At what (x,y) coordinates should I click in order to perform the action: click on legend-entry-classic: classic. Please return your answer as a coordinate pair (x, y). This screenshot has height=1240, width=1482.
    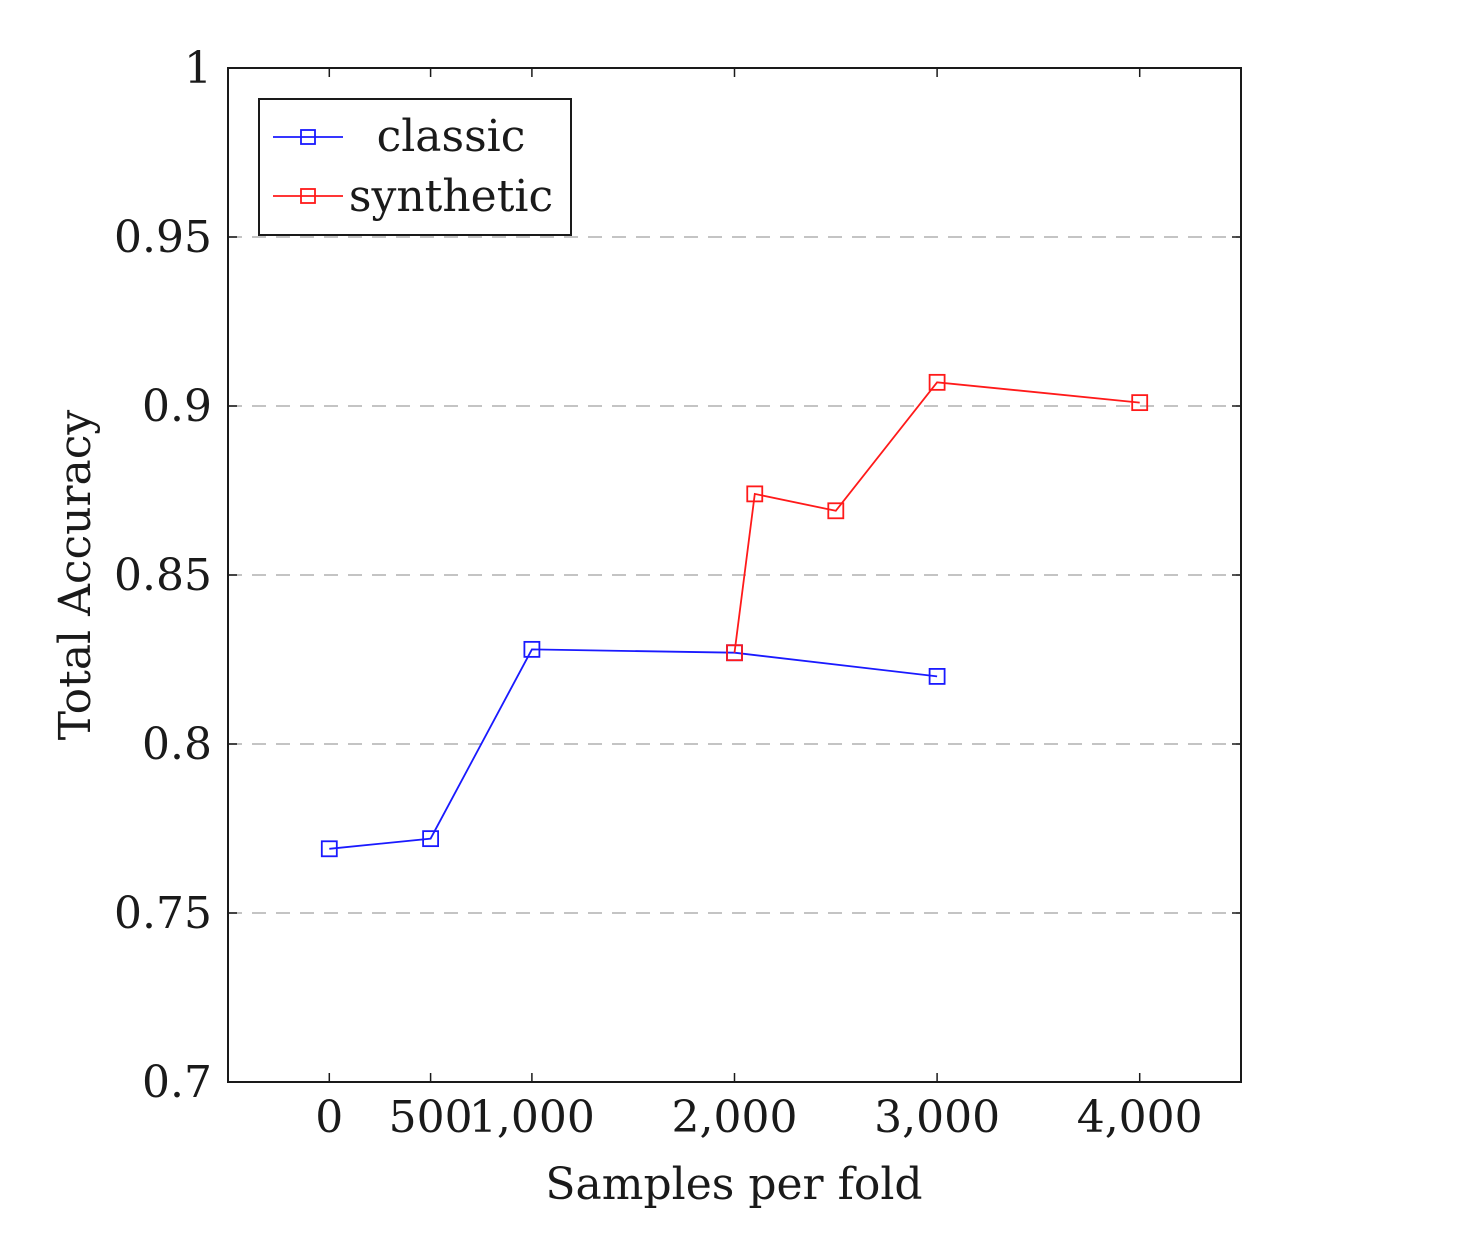
    Looking at the image, I should click on (399, 136).